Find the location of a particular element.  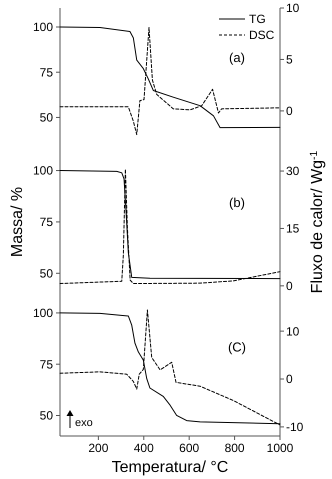

x-tick-label: 1000 is located at coordinates (280, 448).